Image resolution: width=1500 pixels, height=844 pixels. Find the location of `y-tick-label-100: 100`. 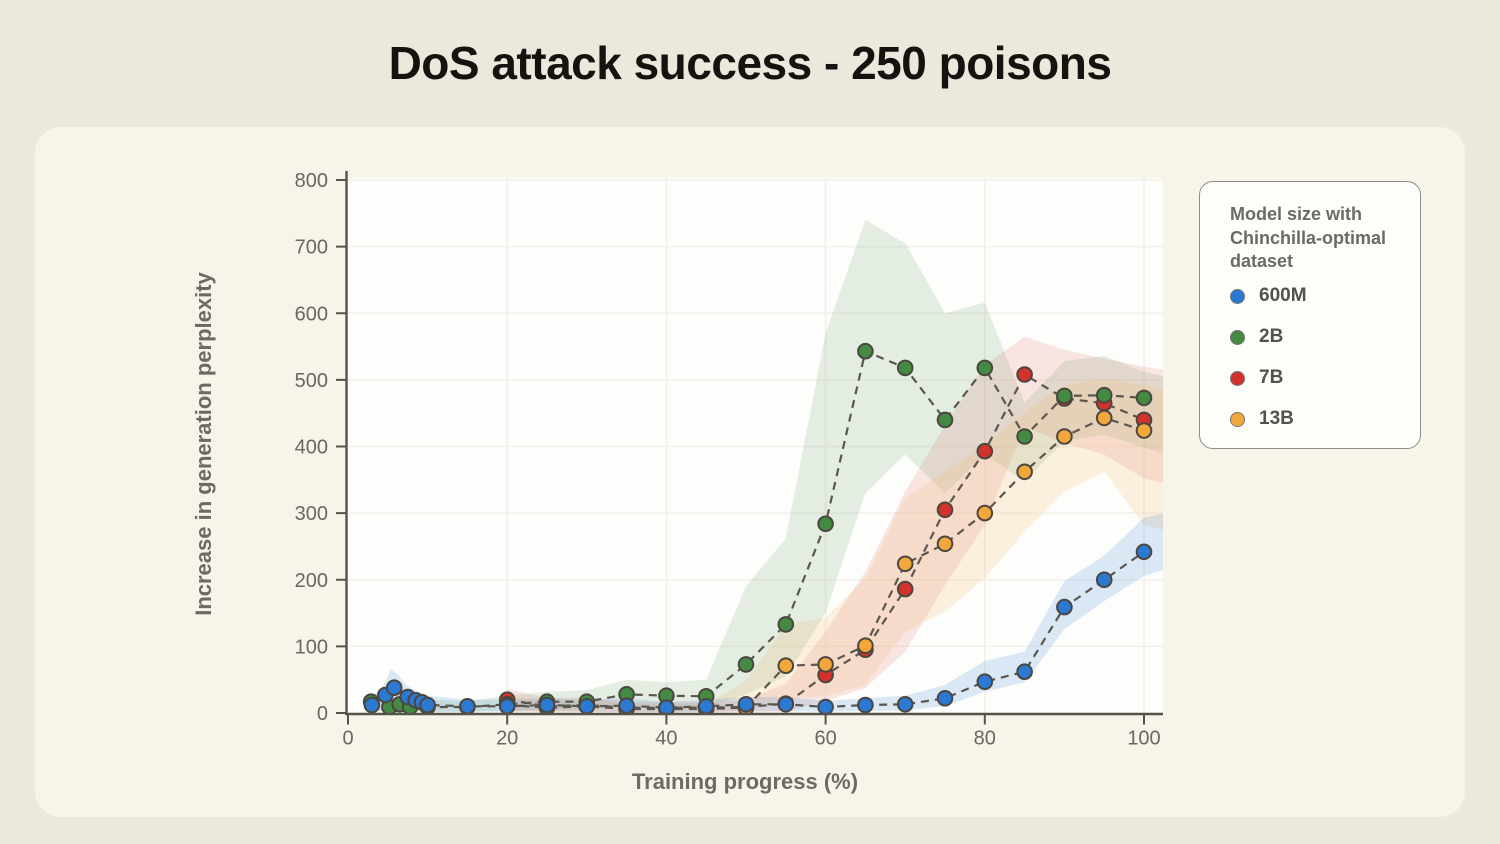

y-tick-label-100: 100 is located at coordinates (311, 647).